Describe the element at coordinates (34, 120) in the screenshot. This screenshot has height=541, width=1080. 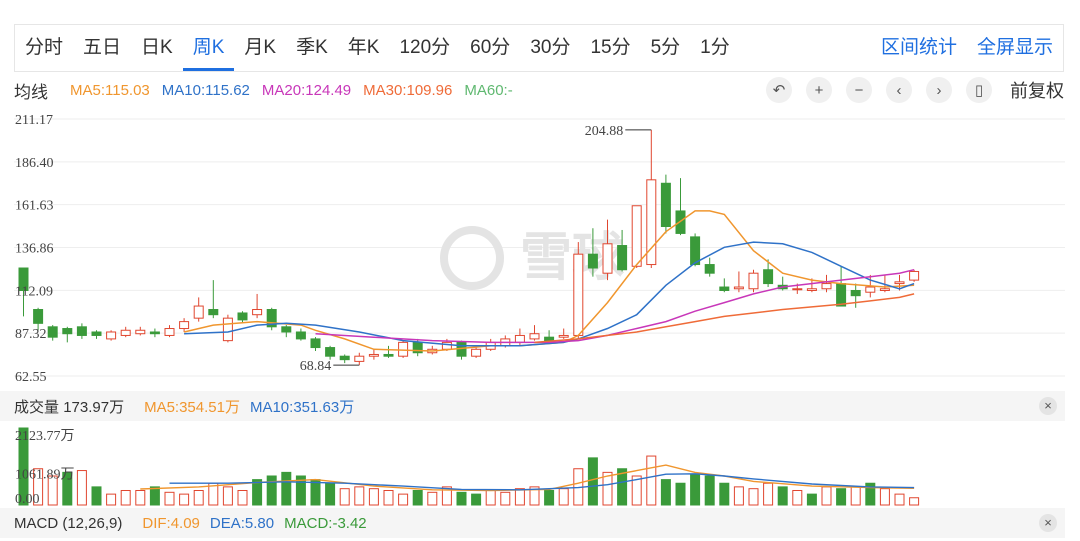
I see `price-tick-label: 211.17` at that location.